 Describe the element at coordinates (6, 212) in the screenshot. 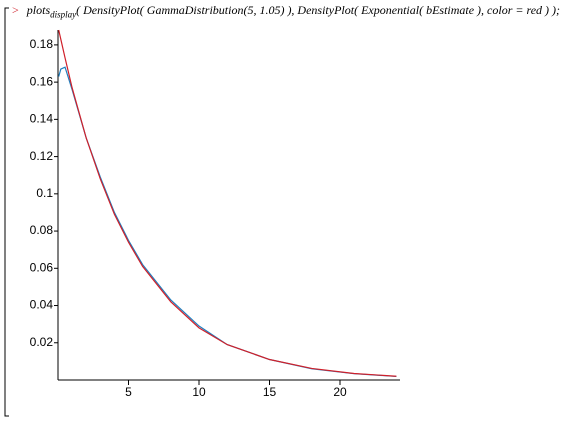

I see `group-bracket` at that location.